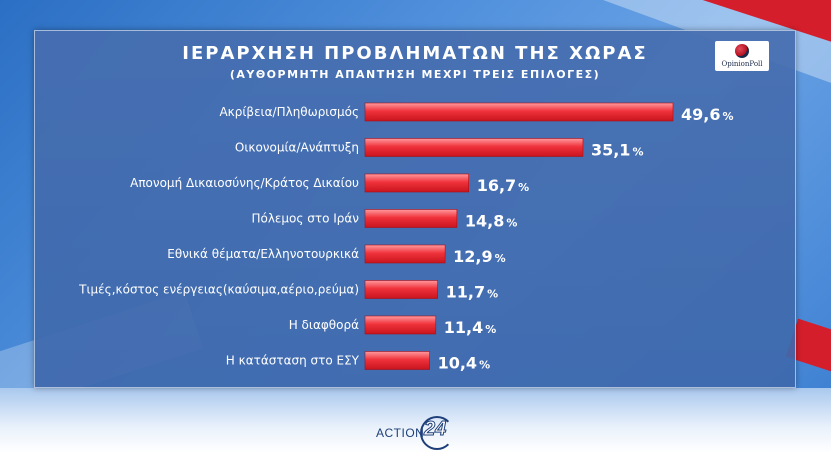 The width and height of the screenshot is (831, 453). I want to click on background-bottom-band, so click(415, 420).